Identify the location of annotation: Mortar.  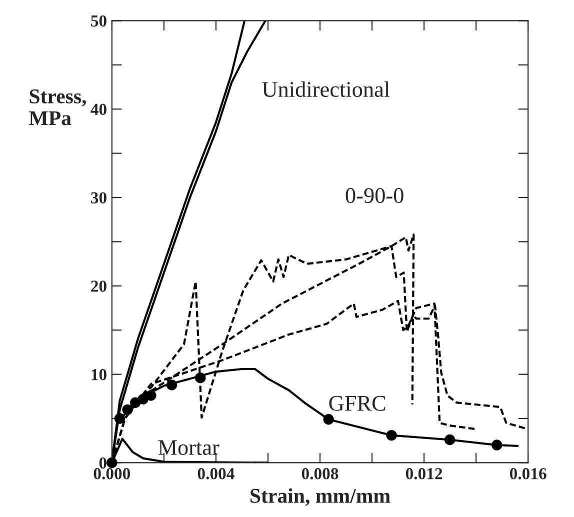
(189, 448).